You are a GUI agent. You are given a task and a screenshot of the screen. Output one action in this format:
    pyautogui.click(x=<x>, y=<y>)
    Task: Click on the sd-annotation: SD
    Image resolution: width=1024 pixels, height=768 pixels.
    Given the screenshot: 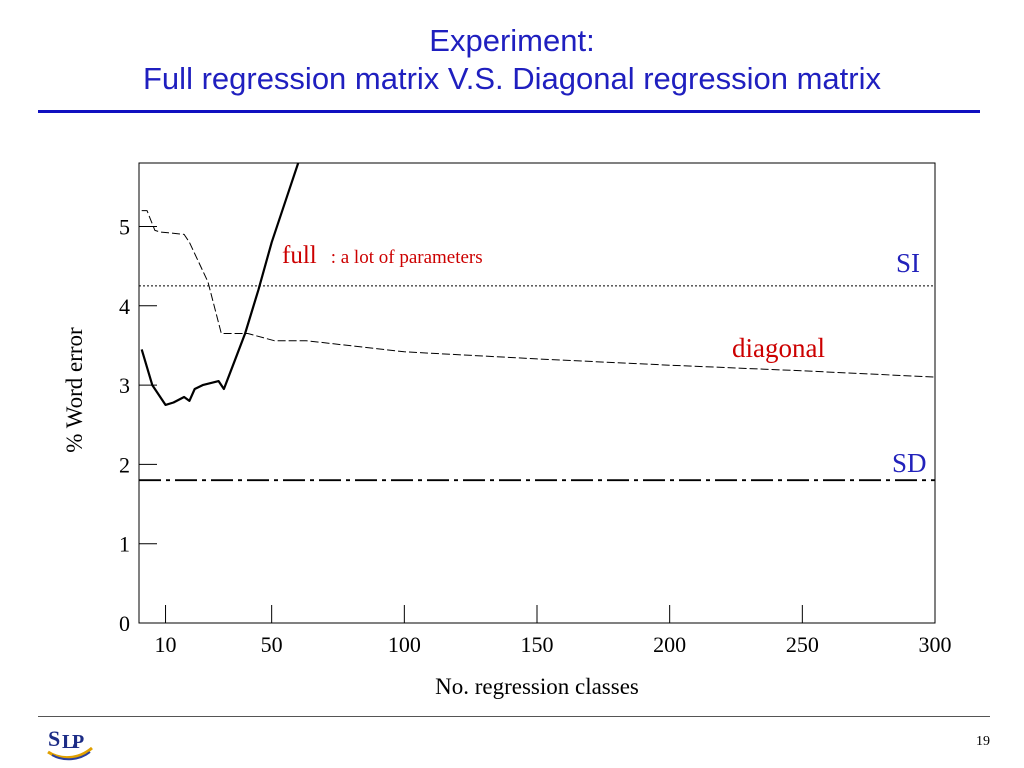 What is the action you would take?
    pyautogui.click(x=909, y=463)
    